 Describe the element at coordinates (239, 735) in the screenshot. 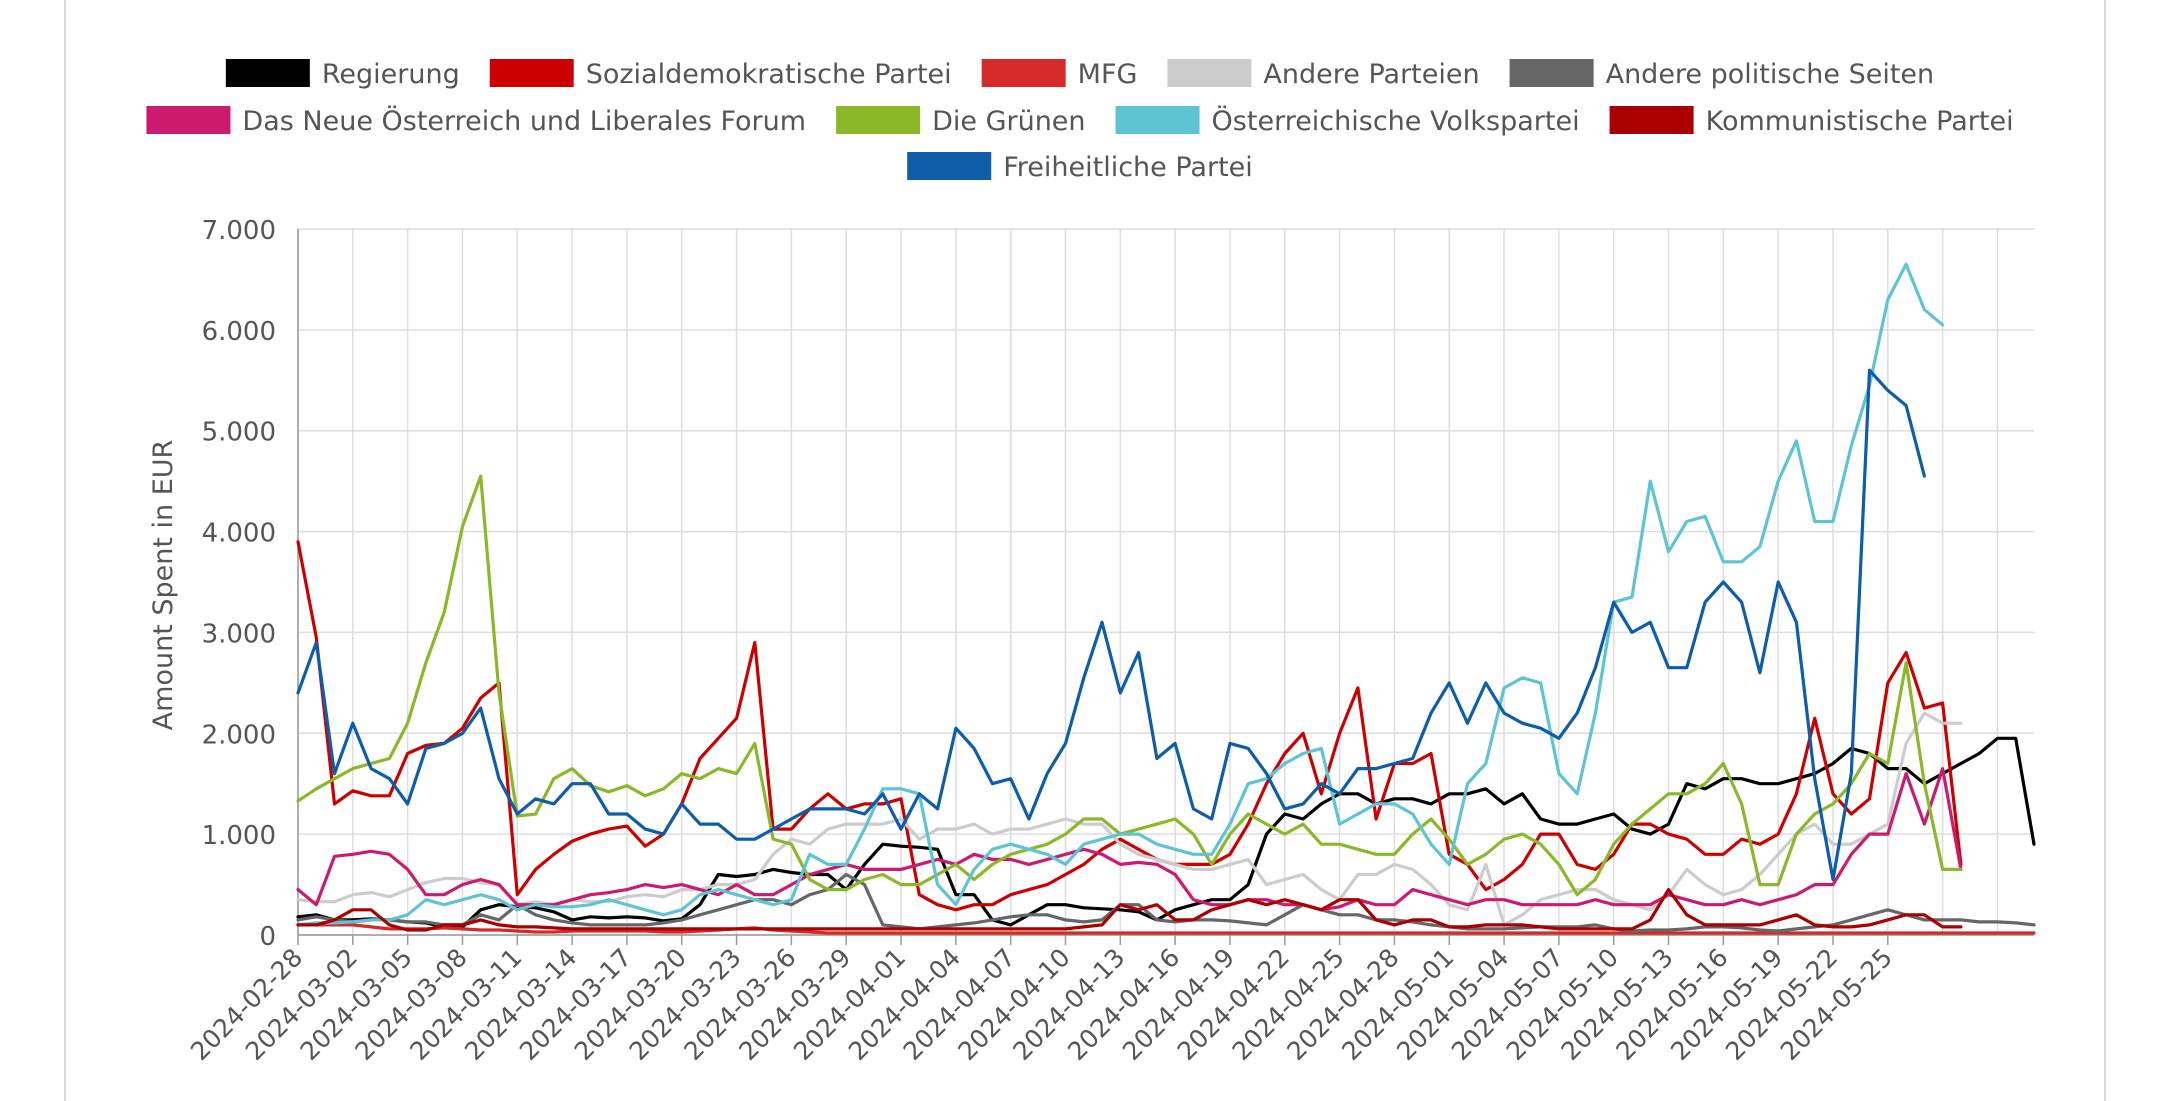

I see `y-tick-label: 2.000` at that location.